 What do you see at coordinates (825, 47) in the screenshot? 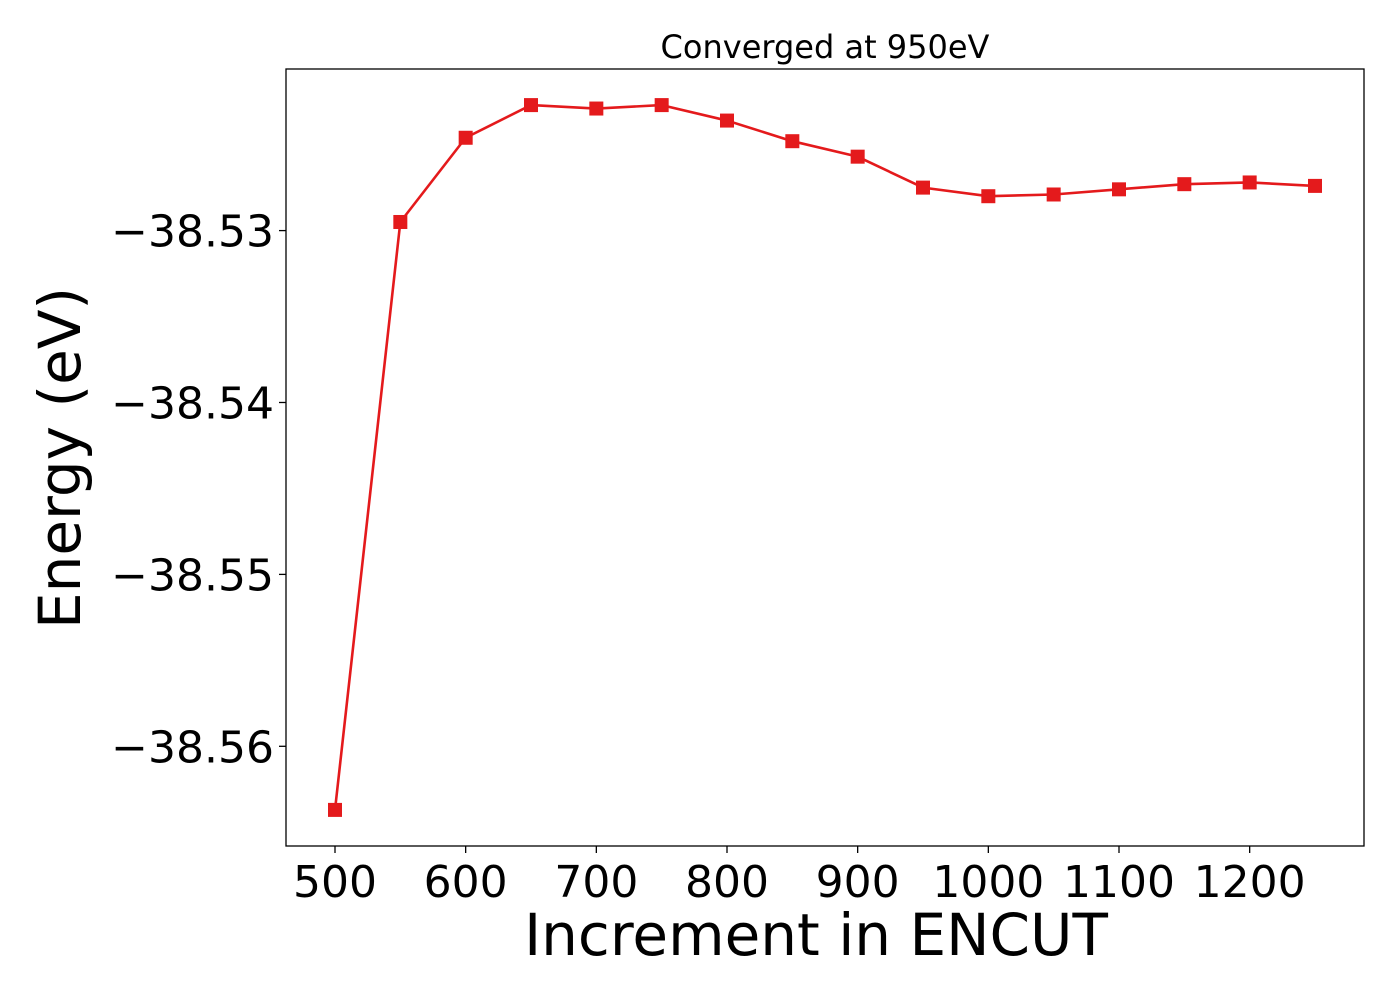
I see `chart-title: Converged at 950eV` at bounding box center [825, 47].